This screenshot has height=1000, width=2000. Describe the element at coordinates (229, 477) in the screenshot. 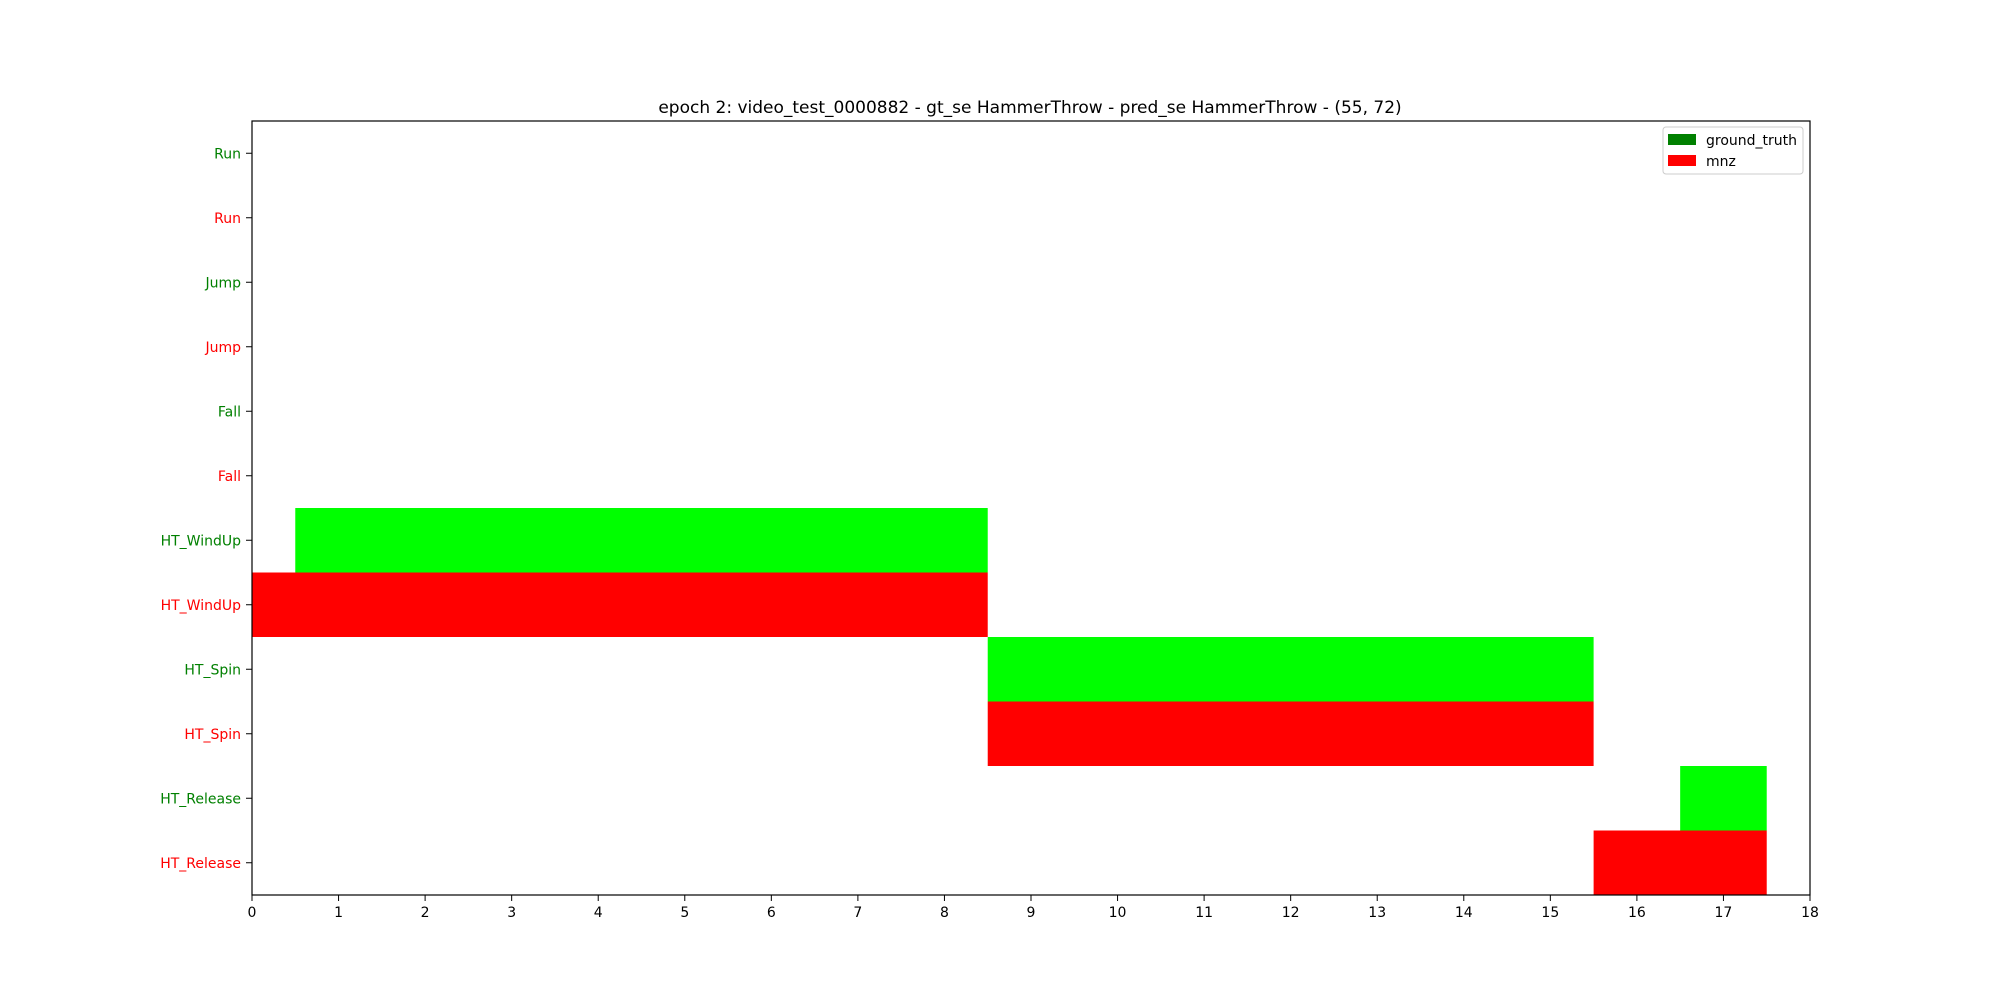

I see `y-tick-label-fall-mnz: Fall` at that location.